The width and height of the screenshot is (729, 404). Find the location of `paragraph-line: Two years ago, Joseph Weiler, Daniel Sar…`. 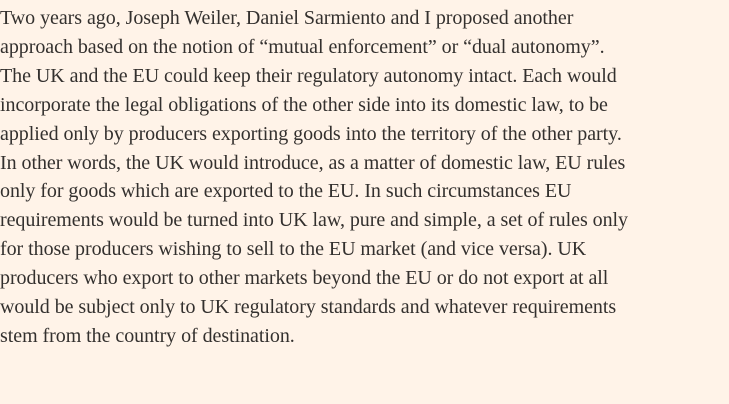

paragraph-line: Two years ago, Joseph Weiler, Daniel Sar… is located at coordinates (287, 18).